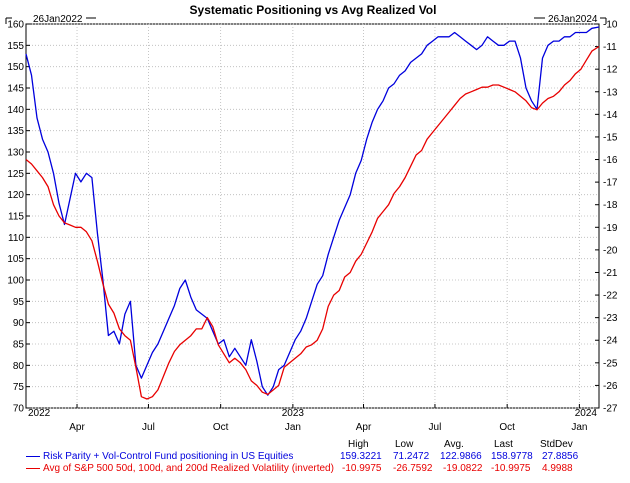 The image size is (630, 483). What do you see at coordinates (610, 70) in the screenshot?
I see `y-right-tick-label: -12` at bounding box center [610, 70].